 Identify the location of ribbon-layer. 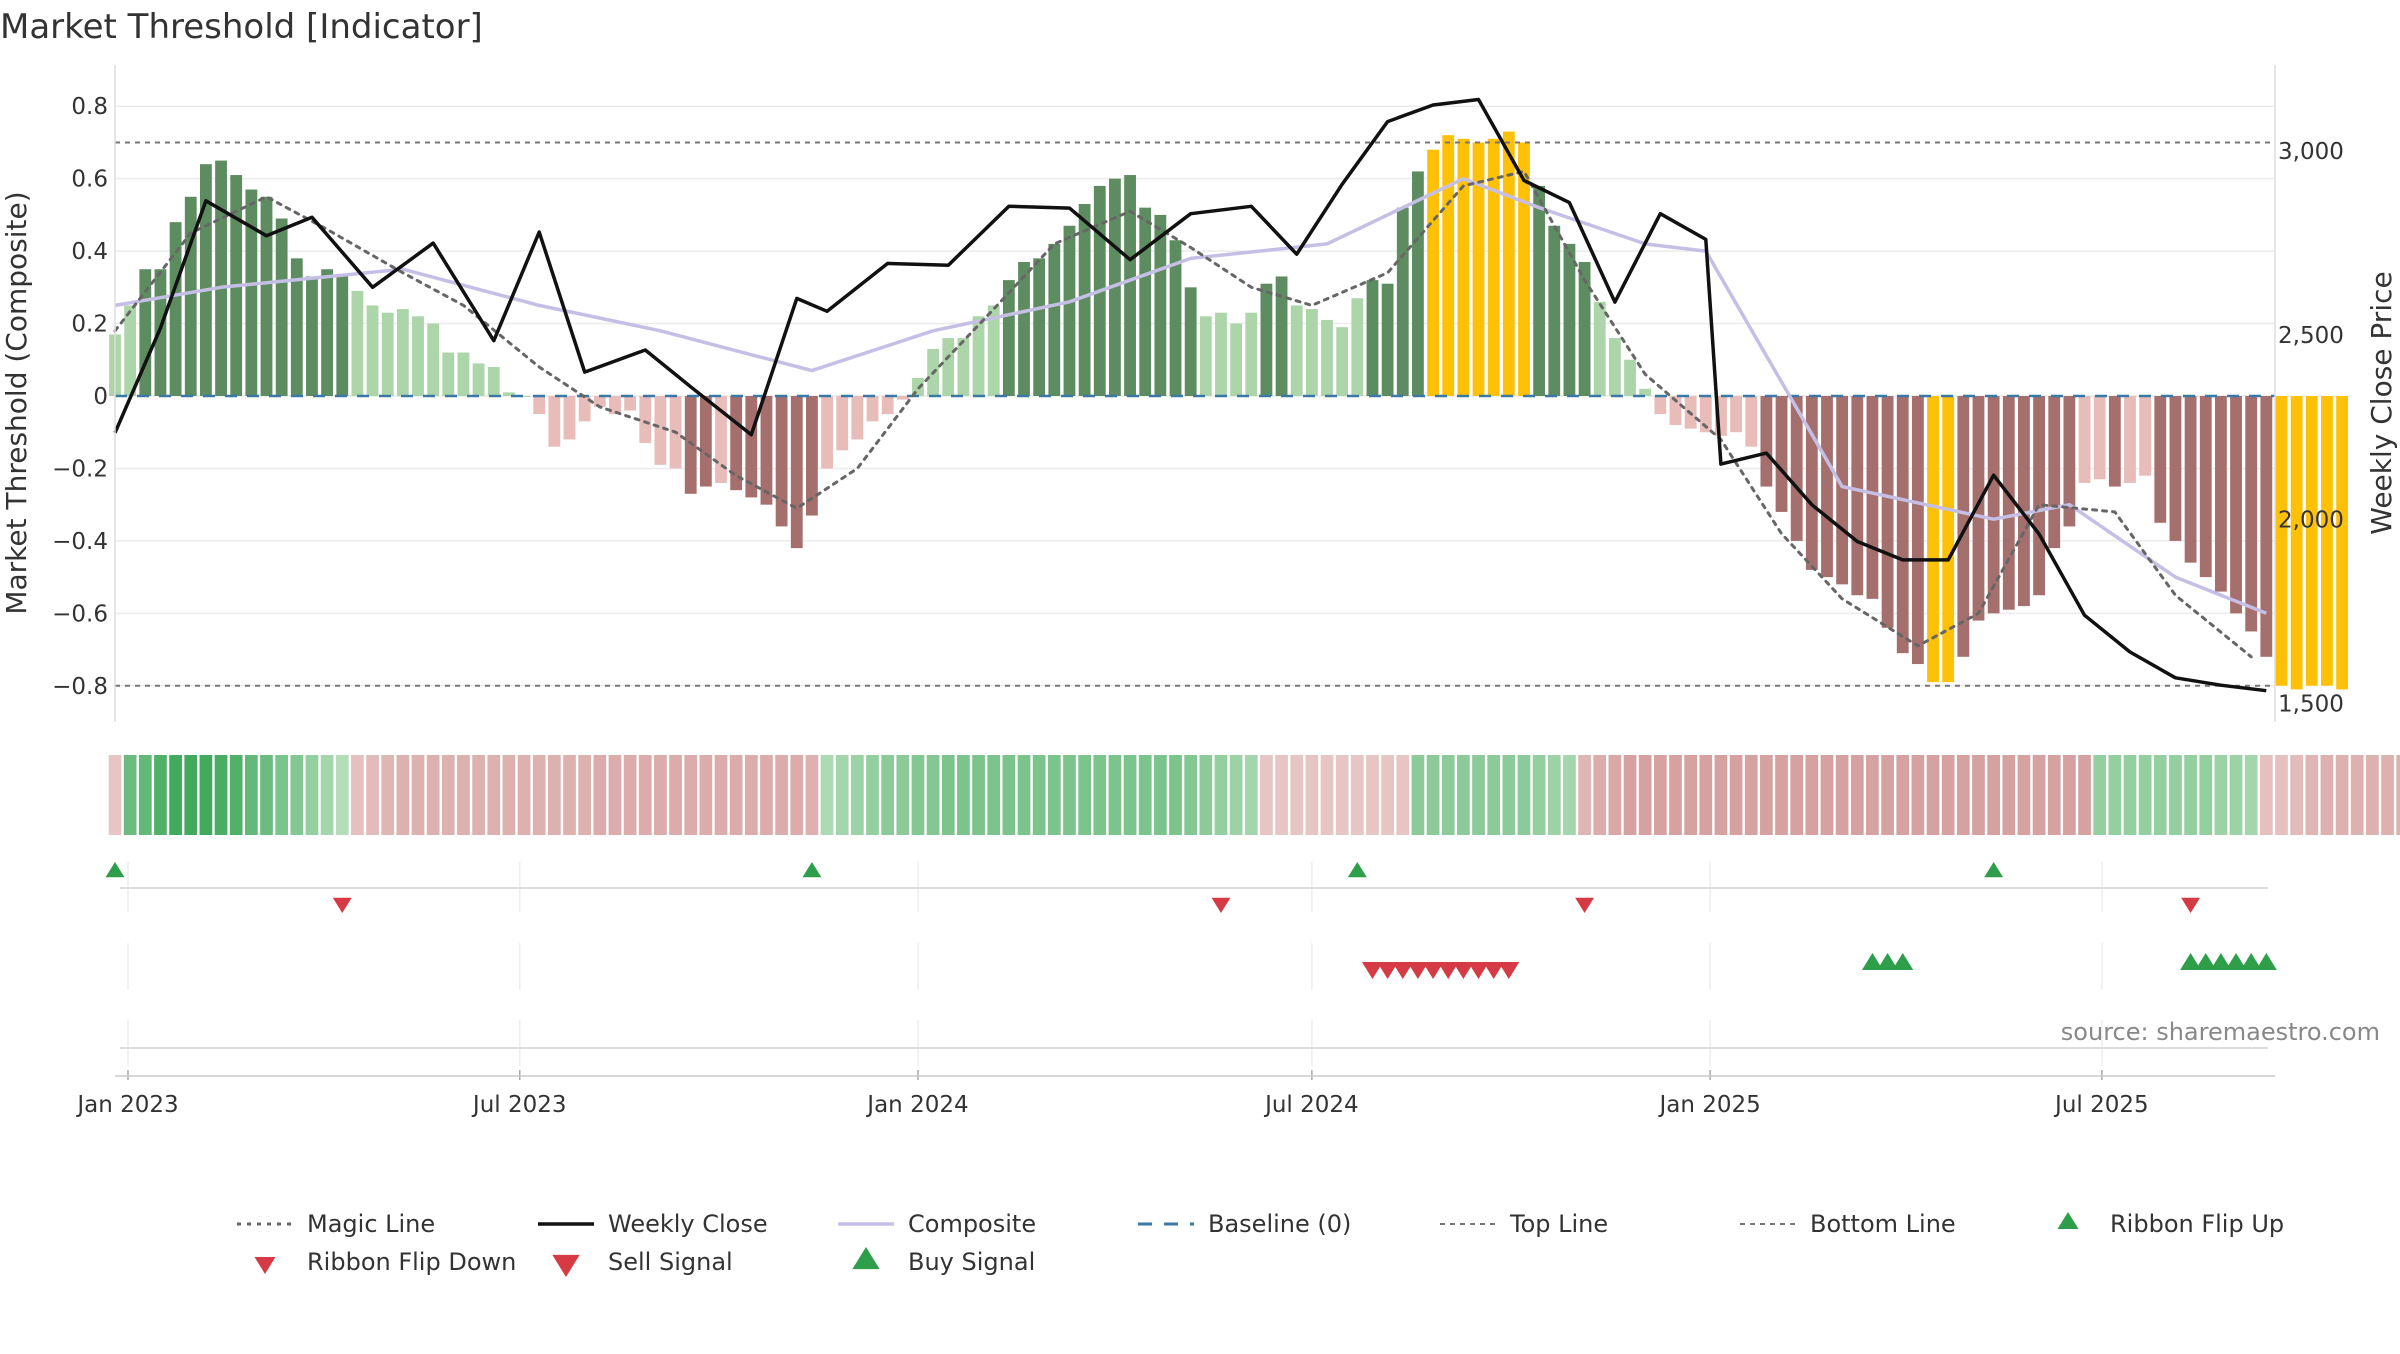
(1254, 795).